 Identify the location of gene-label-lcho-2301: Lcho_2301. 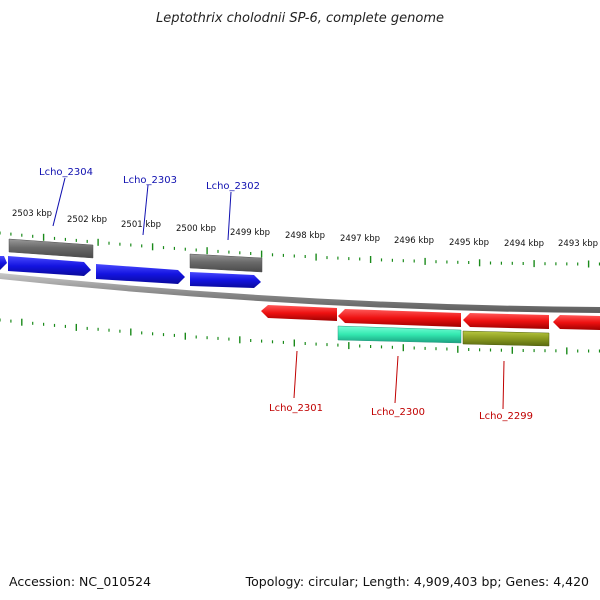
(296, 408).